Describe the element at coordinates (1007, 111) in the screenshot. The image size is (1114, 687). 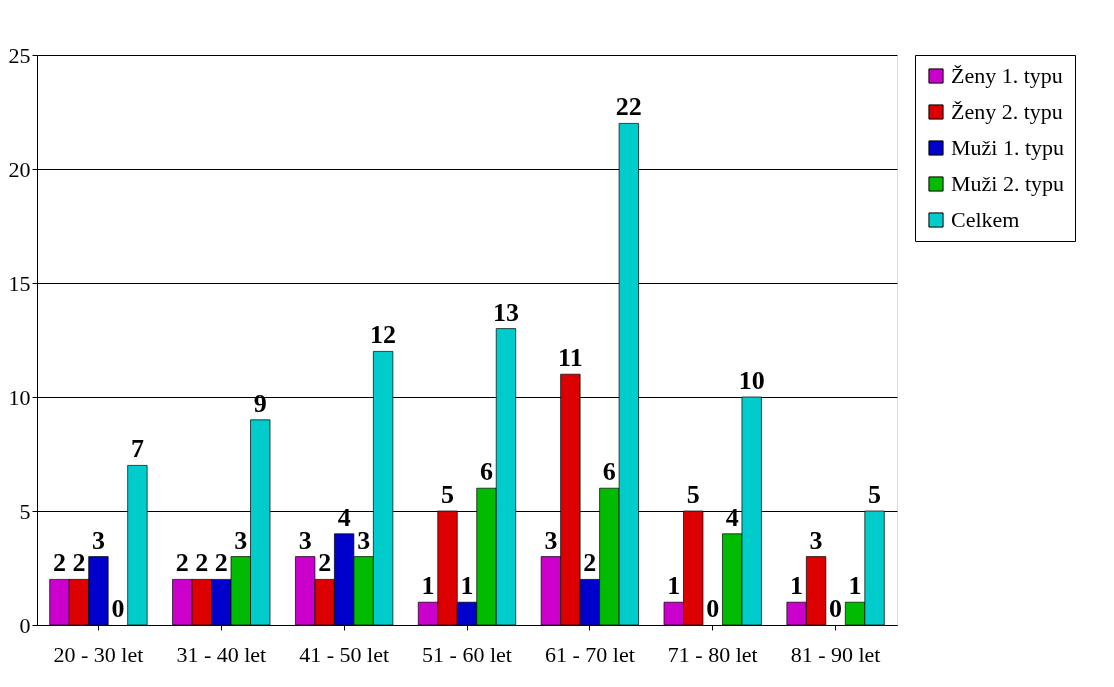
I see `legend-label: Ženy 2. typu` at that location.